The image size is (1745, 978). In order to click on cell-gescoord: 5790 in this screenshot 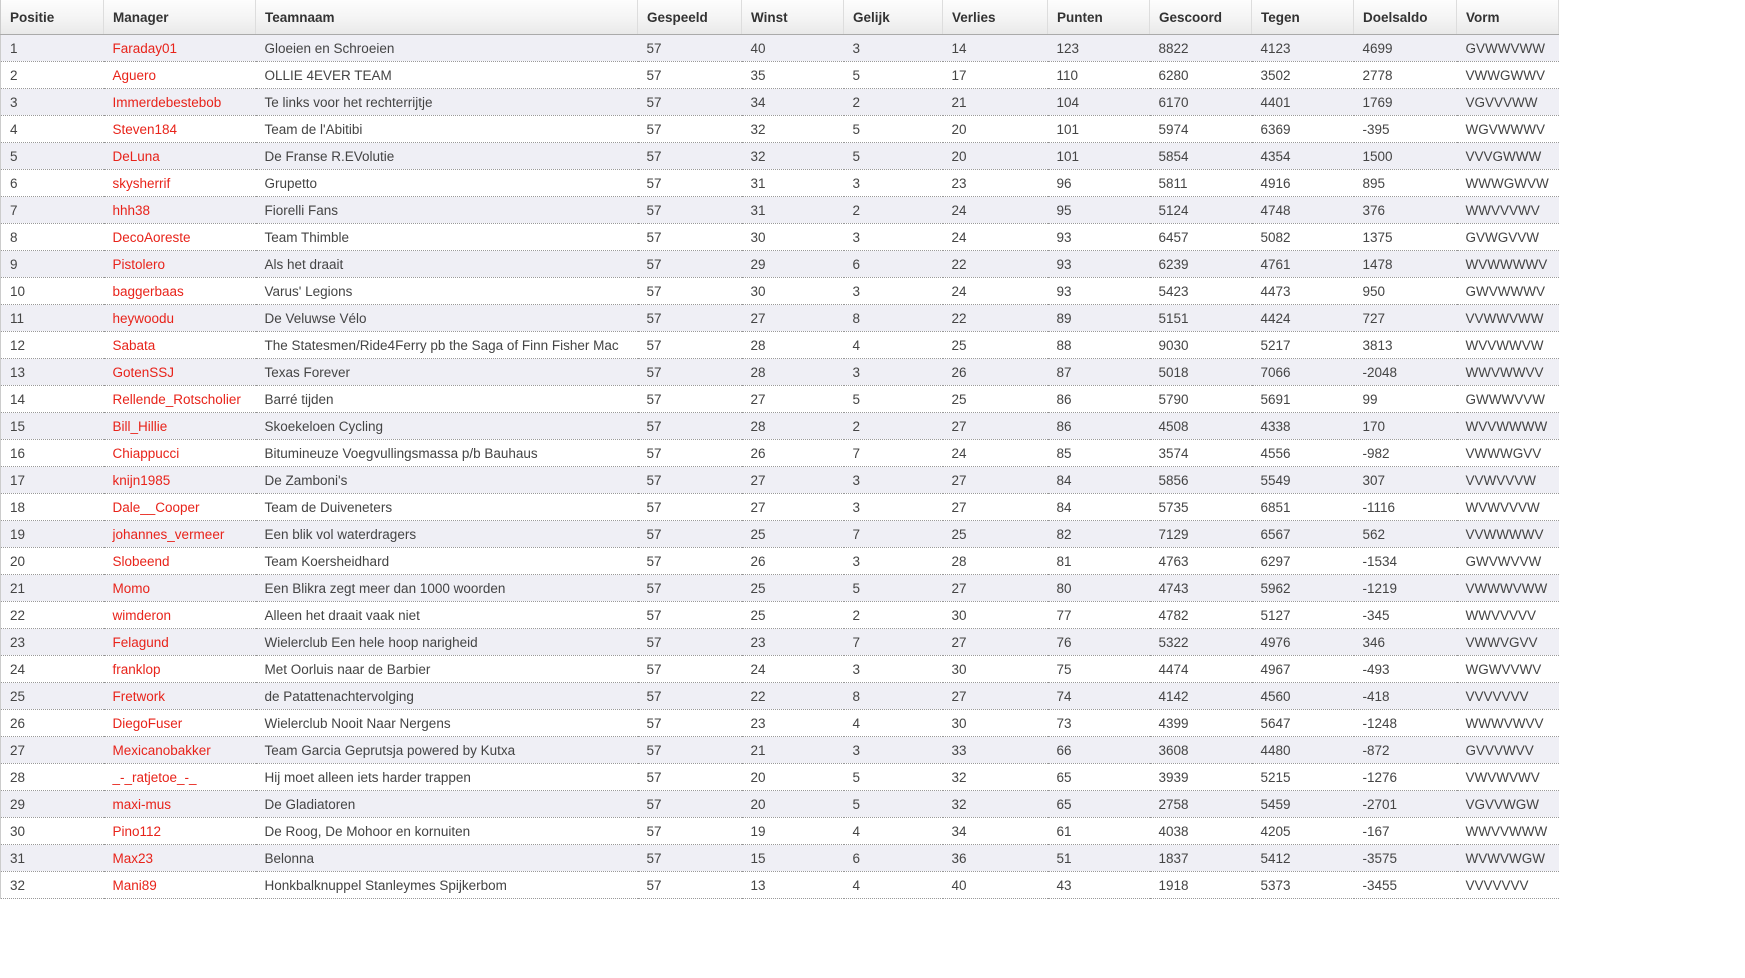, I will do `click(1200, 399)`.